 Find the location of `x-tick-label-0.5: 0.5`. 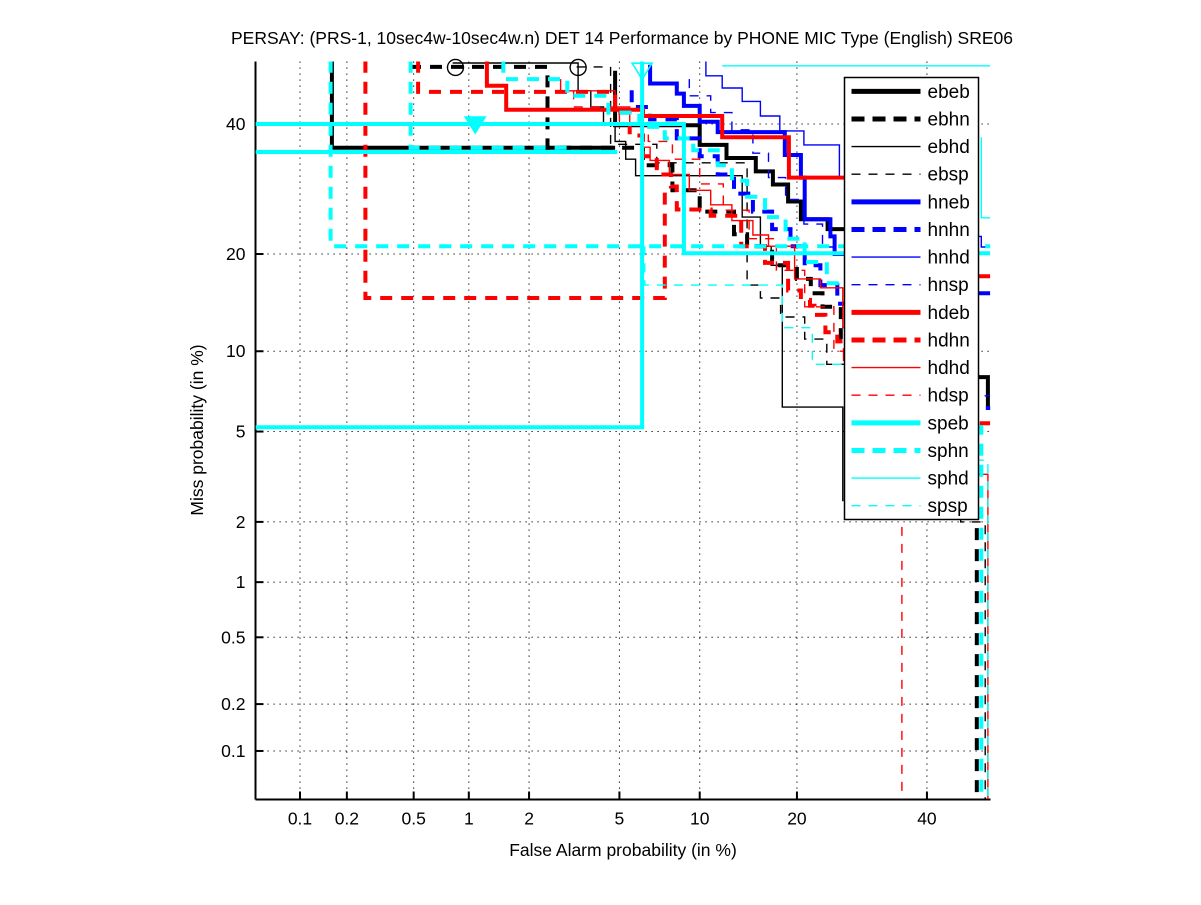

x-tick-label-0.5: 0.5 is located at coordinates (414, 819).